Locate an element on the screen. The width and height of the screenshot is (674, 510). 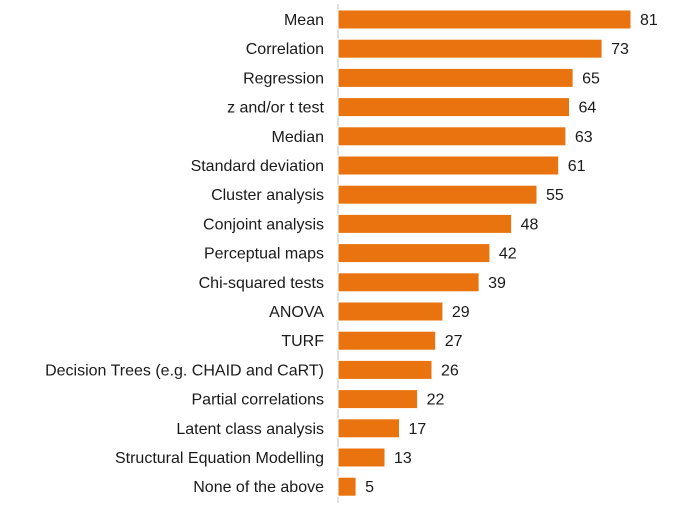
category-label-none-of-the-above: None of the above is located at coordinates (258, 487).